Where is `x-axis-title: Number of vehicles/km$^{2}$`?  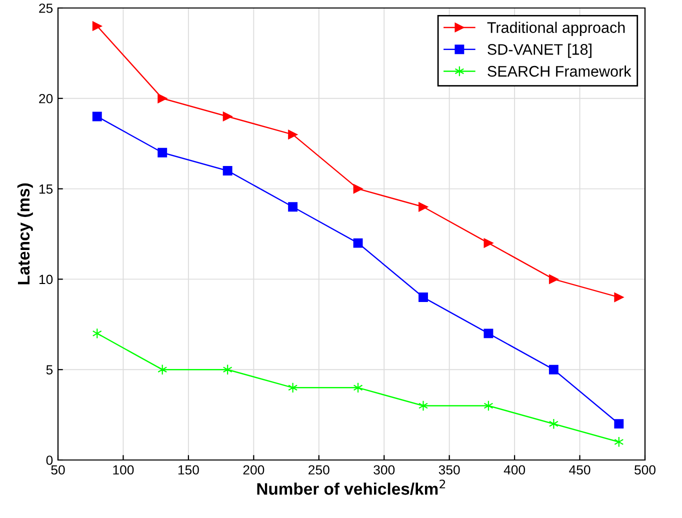
x-axis-title: Number of vehicles/km$^{2}$ is located at coordinates (351, 487).